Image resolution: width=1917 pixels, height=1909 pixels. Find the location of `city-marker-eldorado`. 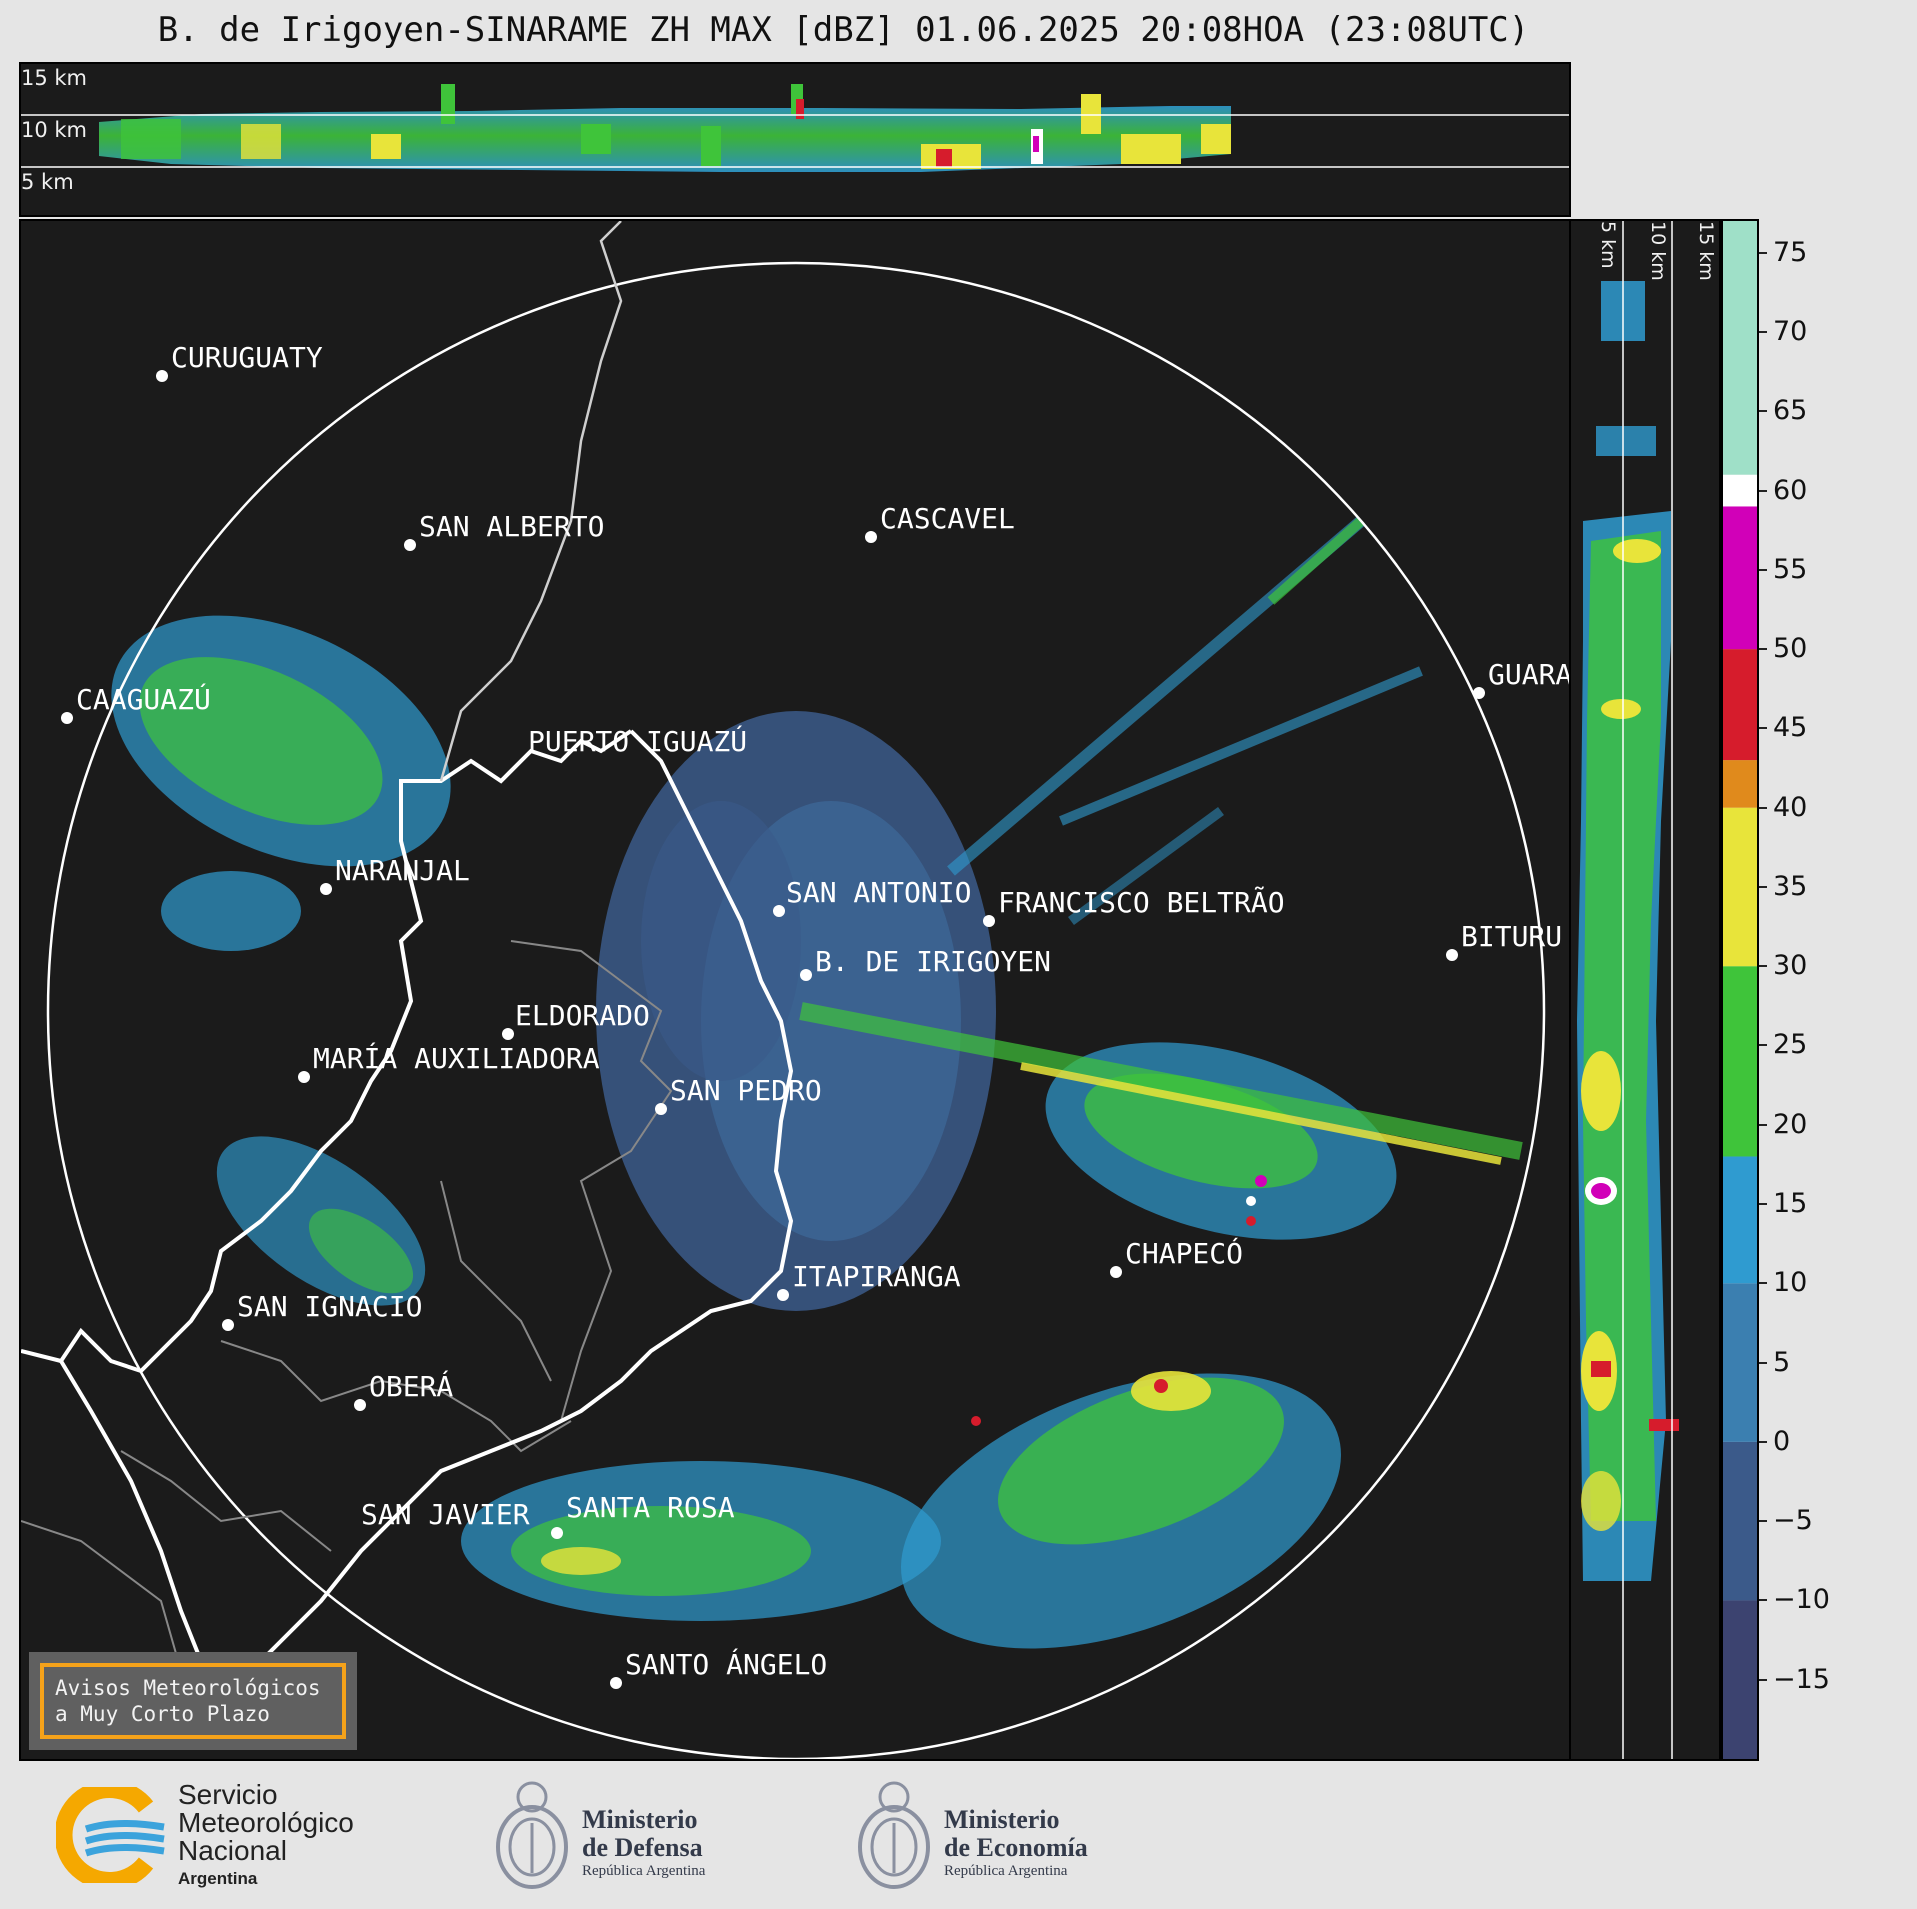

city-marker-eldorado is located at coordinates (508, 1034).